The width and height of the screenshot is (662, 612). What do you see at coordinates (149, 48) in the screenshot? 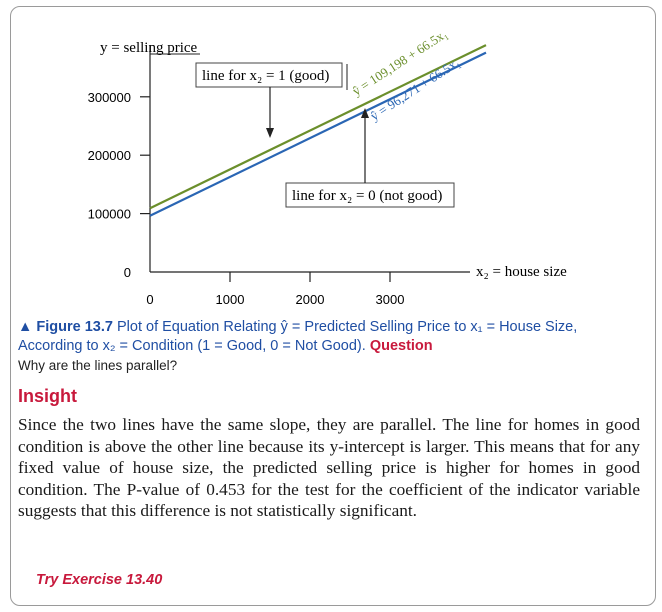
I see `y-axis-label: y = selling price` at bounding box center [149, 48].